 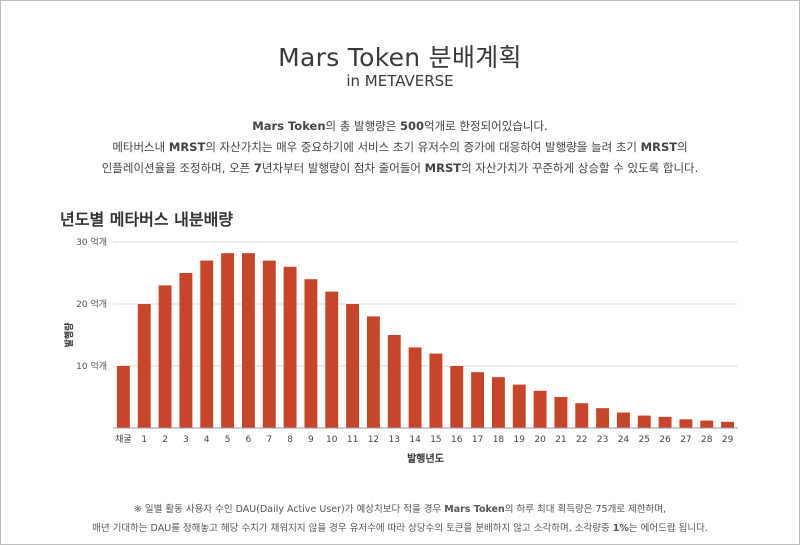 I want to click on x-tick-label: 16, so click(x=457, y=440).